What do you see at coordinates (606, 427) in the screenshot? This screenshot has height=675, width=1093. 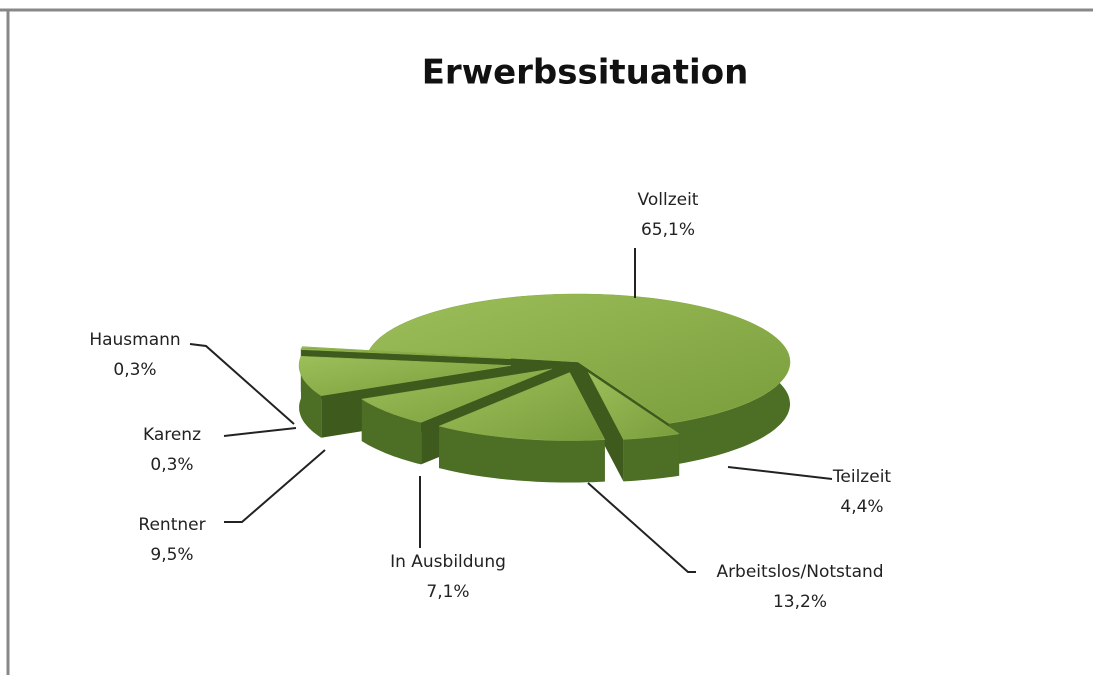 I see `slice-wall` at bounding box center [606, 427].